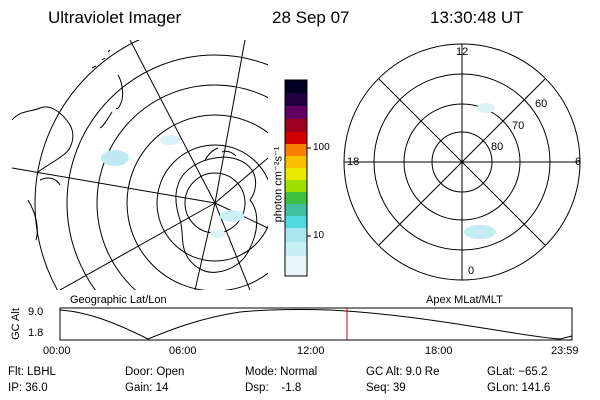  What do you see at coordinates (541, 104) in the screenshot?
I see `mlat-label-60: 60` at bounding box center [541, 104].